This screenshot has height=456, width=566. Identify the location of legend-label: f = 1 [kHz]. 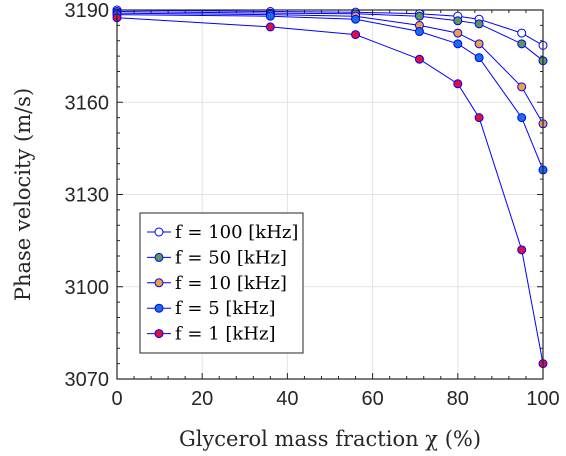
(225, 334).